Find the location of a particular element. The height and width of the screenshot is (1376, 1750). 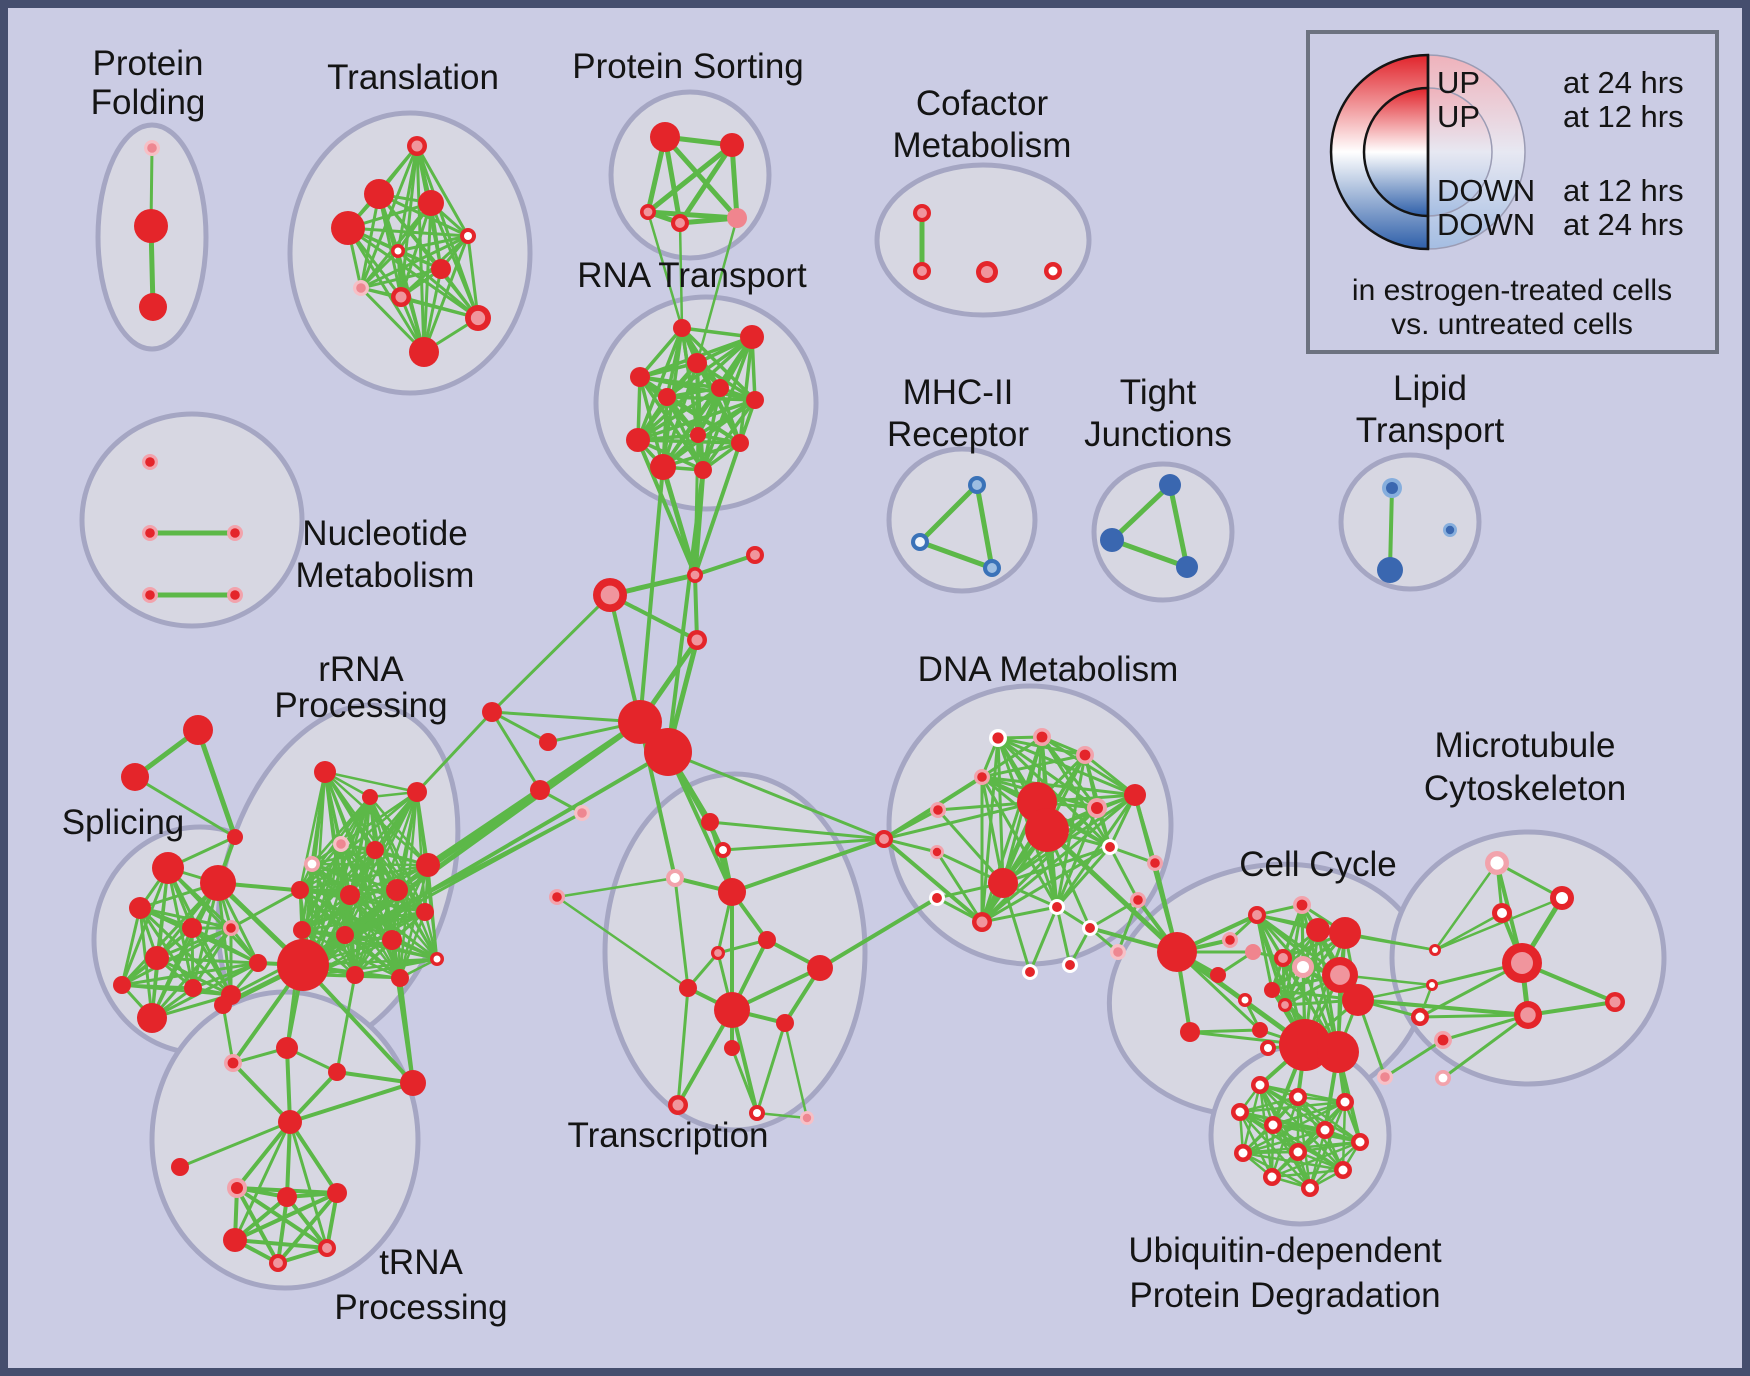

edge-tr4-tr10 is located at coordinates (454, 260).